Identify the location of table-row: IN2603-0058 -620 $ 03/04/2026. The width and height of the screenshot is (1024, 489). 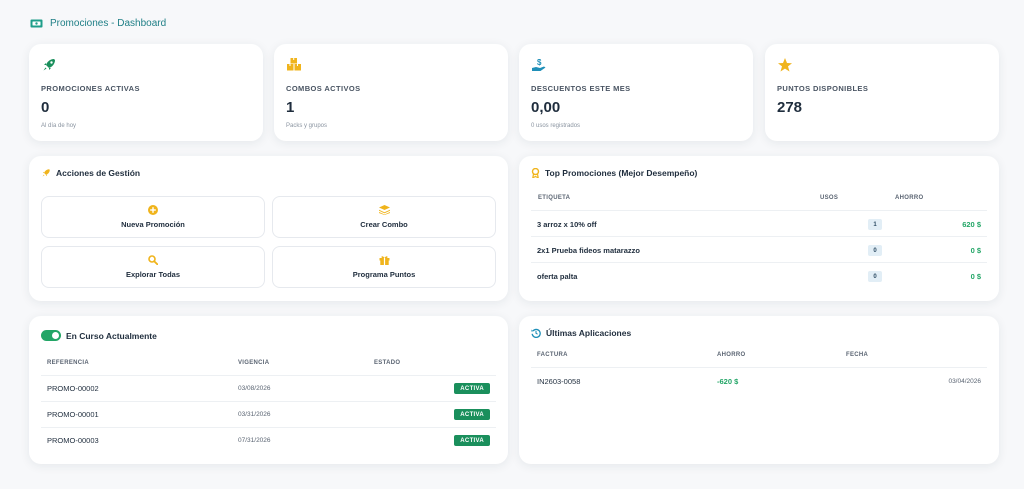
(759, 380).